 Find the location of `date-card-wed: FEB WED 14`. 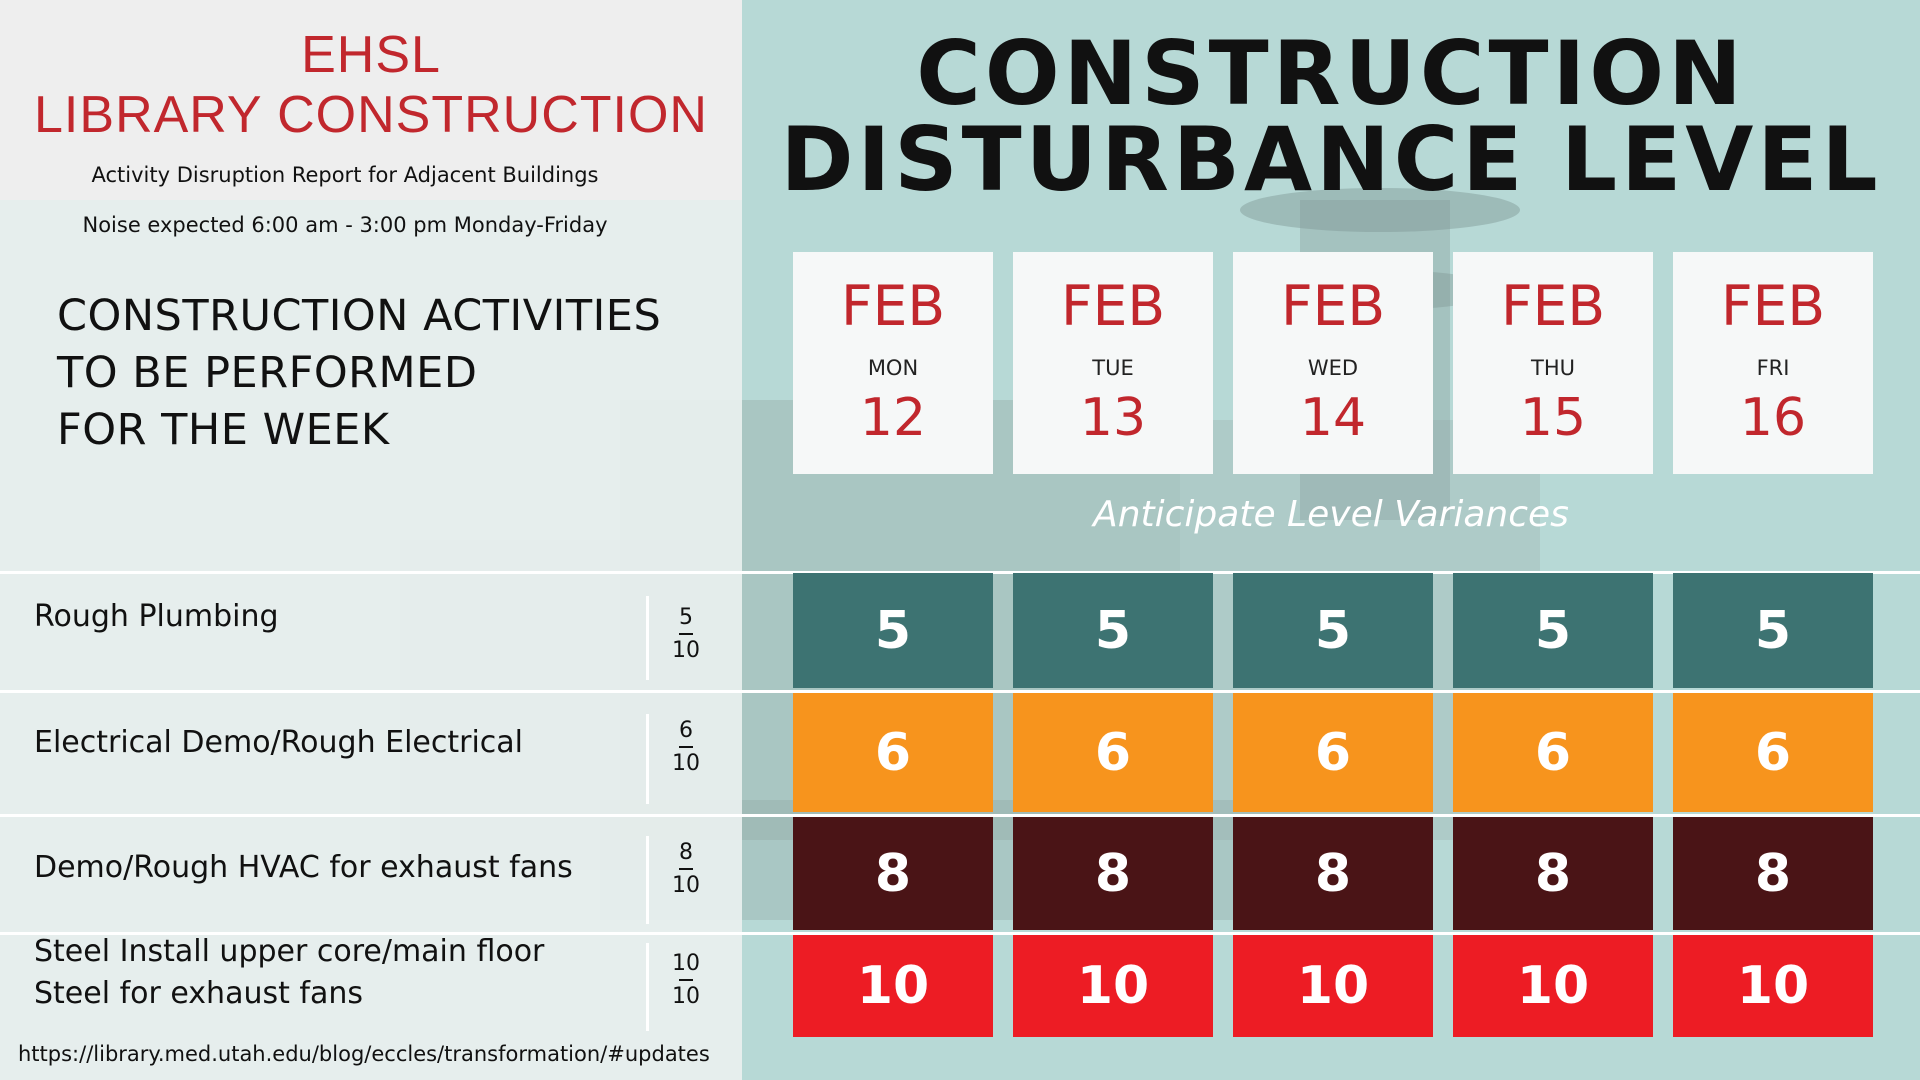

date-card-wed: FEB WED 14 is located at coordinates (1333, 363).